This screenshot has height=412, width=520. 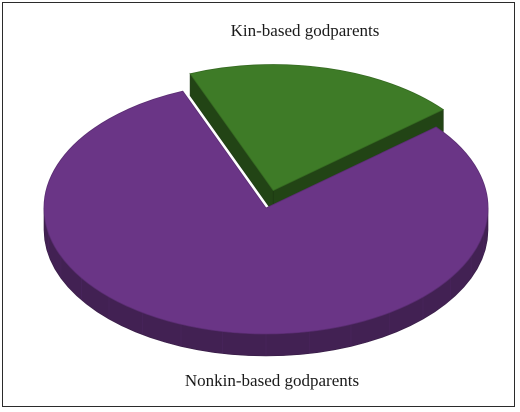 I want to click on slice-label-kin-based-godparents: Kin-based godparents, so click(x=305, y=30).